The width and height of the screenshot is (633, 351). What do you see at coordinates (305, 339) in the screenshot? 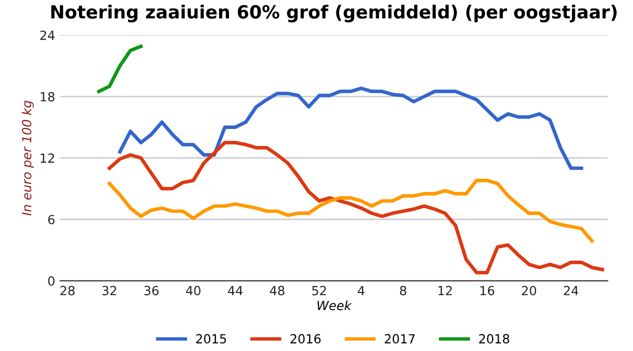
I see `legend-label: 2016` at bounding box center [305, 339].